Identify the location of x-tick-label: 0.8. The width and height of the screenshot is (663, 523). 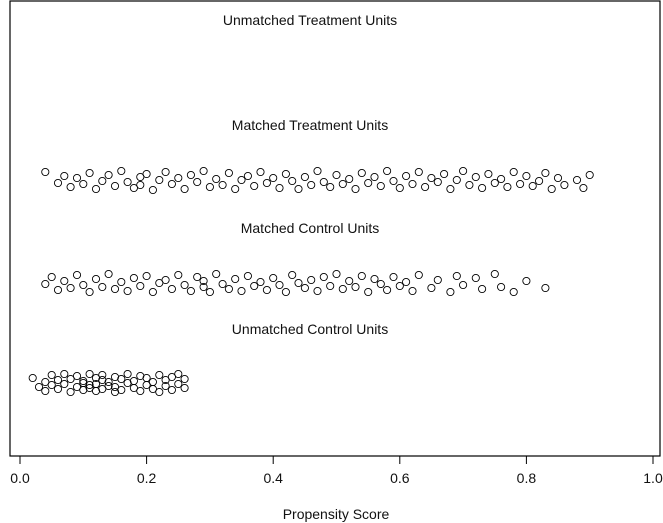
(527, 478).